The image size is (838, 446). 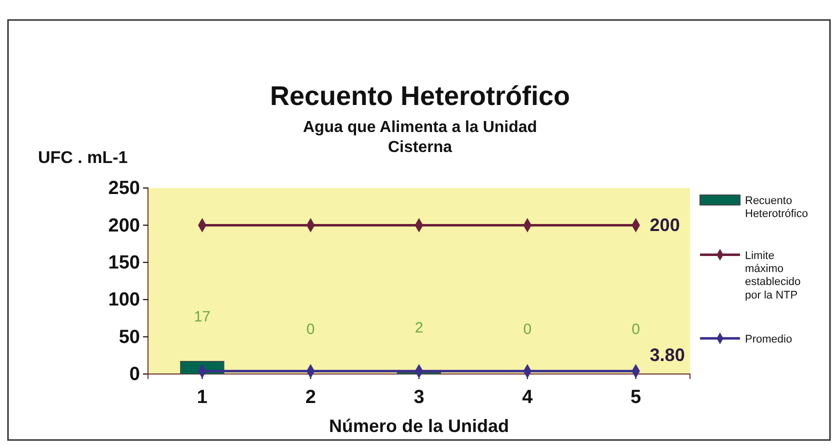 I want to click on y-tick-label: 200, so click(x=124, y=225).